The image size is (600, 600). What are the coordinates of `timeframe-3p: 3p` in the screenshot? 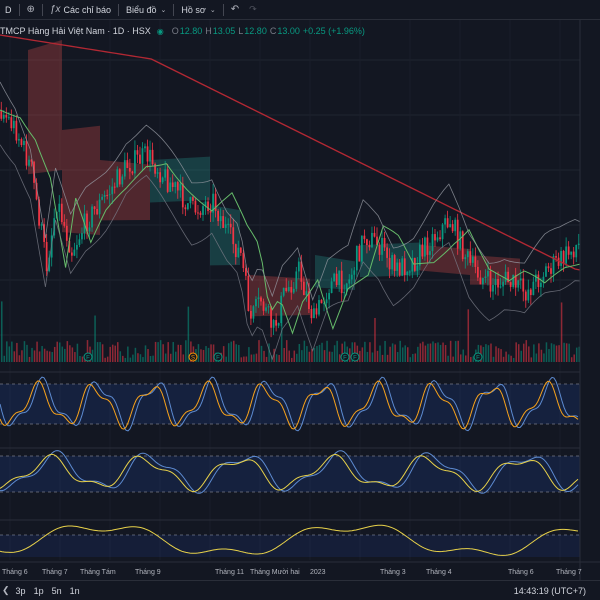 It's located at (20, 590).